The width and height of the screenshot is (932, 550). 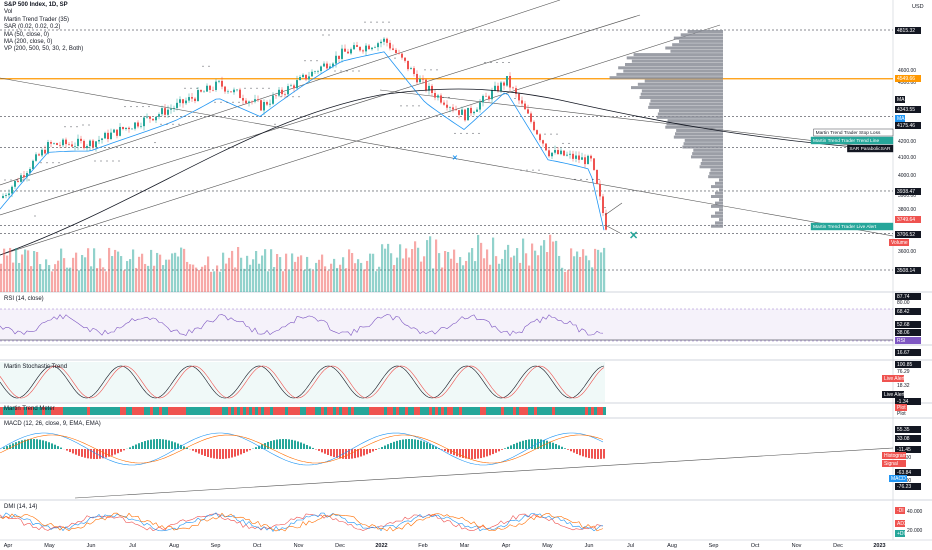 What do you see at coordinates (302, 522) in the screenshot?
I see `adx-line` at bounding box center [302, 522].